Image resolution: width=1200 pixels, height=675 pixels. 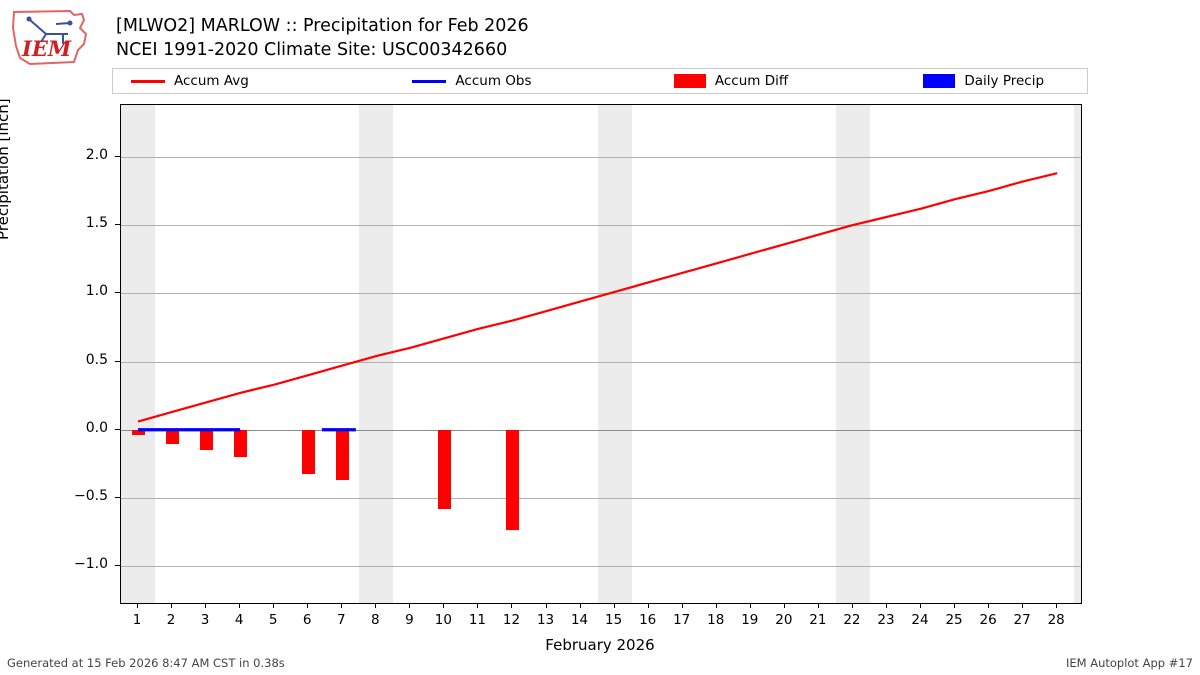 What do you see at coordinates (818, 620) in the screenshot?
I see `x-tick-label: 21` at bounding box center [818, 620].